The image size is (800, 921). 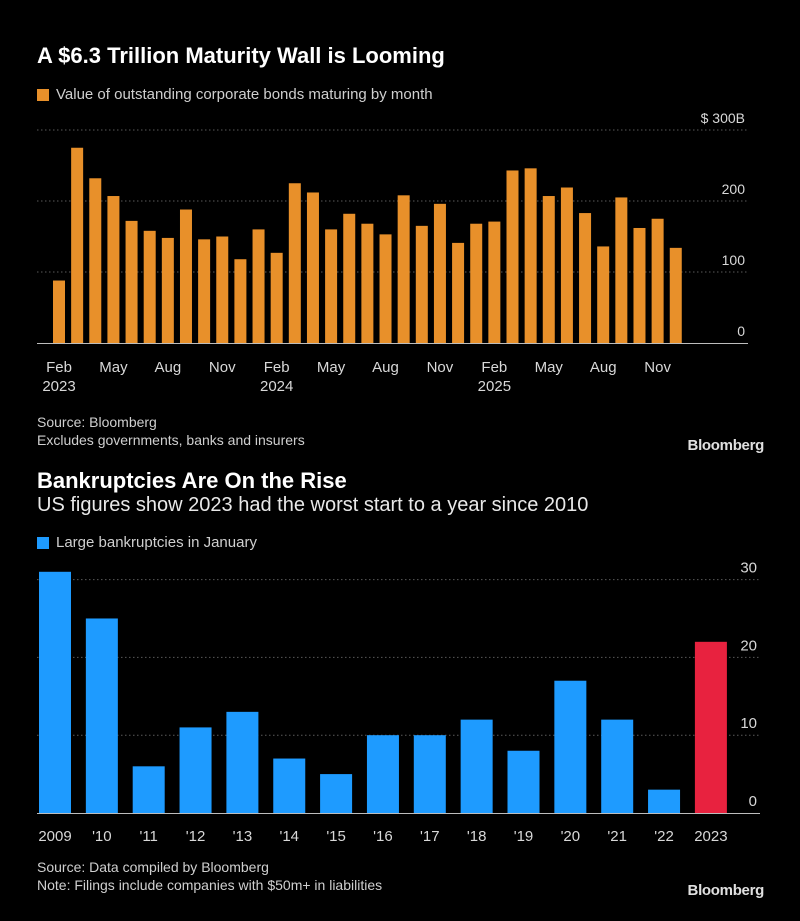 What do you see at coordinates (277, 367) in the screenshot?
I see `chart1-xtick-label-4: Feb` at bounding box center [277, 367].